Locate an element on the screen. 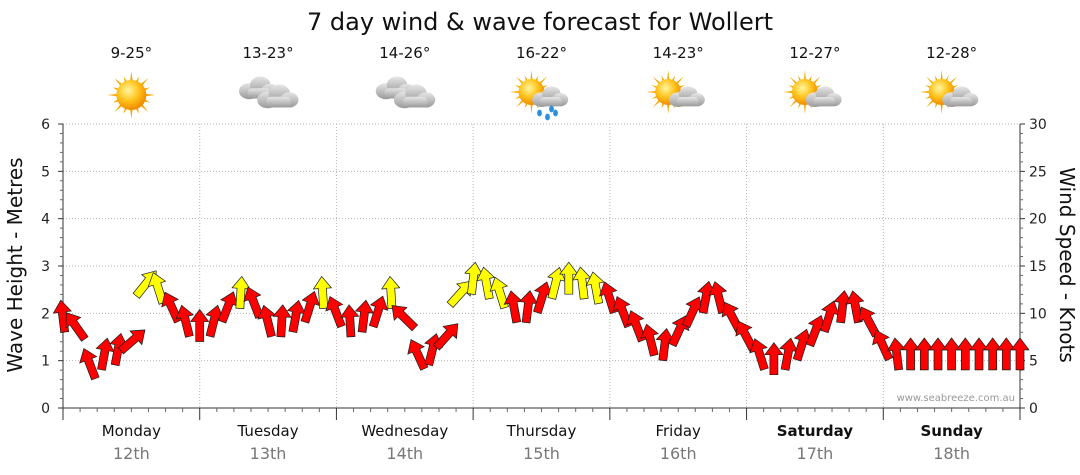  left-tick-label: 2 is located at coordinates (45, 314).